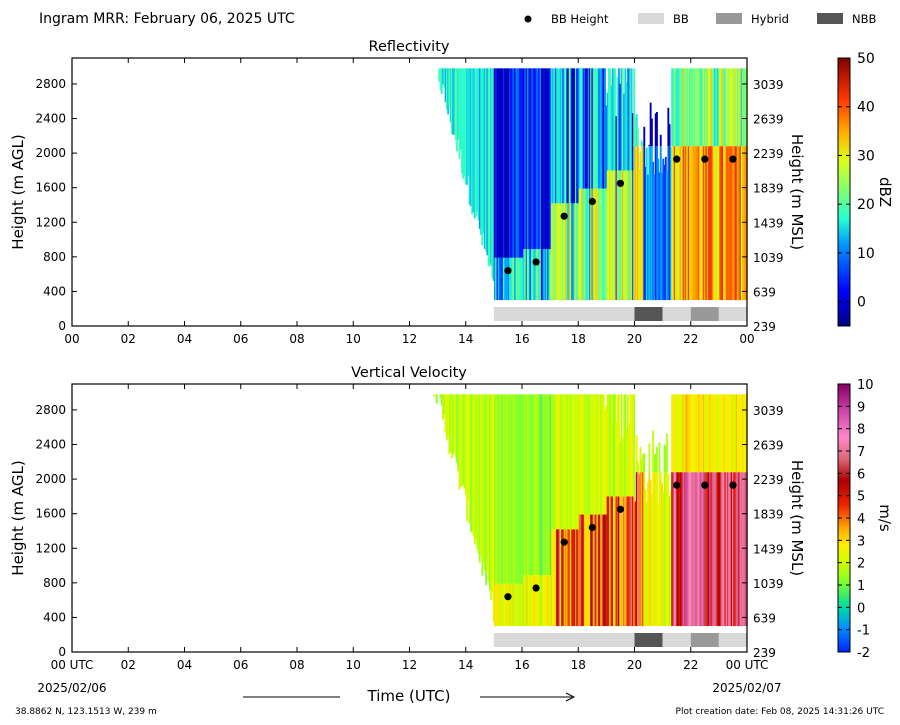 Image resolution: width=900 pixels, height=725 pixels. What do you see at coordinates (50, 188) in the screenshot?
I see `y-tick-label: 1600` at bounding box center [50, 188].